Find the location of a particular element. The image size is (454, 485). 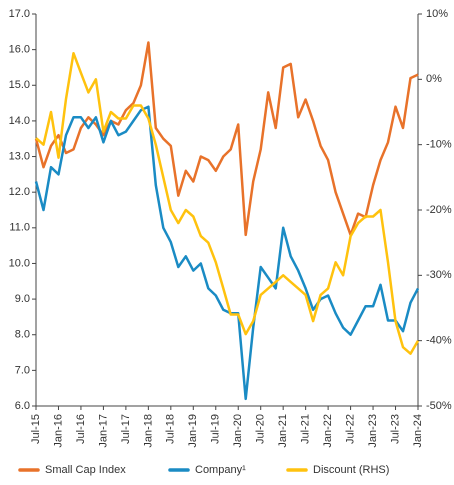

y-tick-label: 17.0 is located at coordinates (19, 14).